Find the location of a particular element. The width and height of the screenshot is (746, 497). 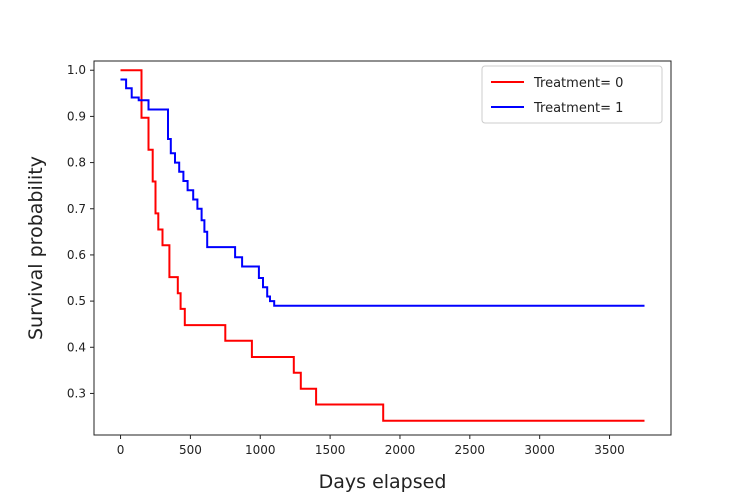

x-tick-label: 3000 is located at coordinates (539, 450).